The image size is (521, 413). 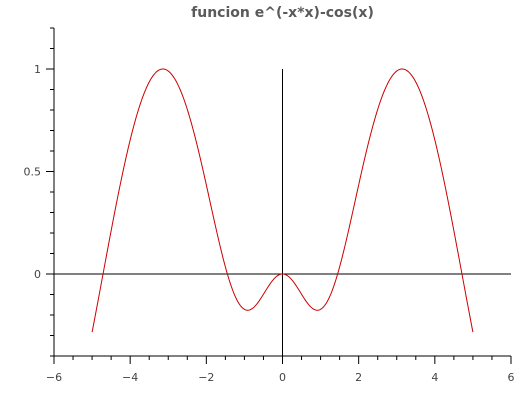 I want to click on y-tick-label: 0, so click(x=37, y=274).